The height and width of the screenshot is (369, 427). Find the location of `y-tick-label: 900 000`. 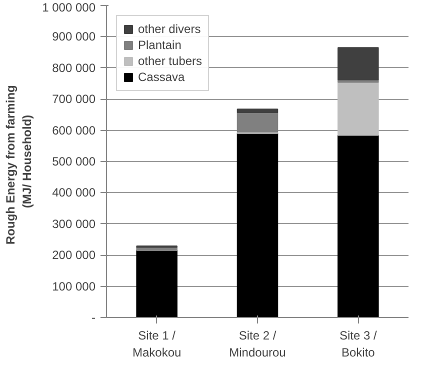

y-tick-label: 900 000 is located at coordinates (74, 37).